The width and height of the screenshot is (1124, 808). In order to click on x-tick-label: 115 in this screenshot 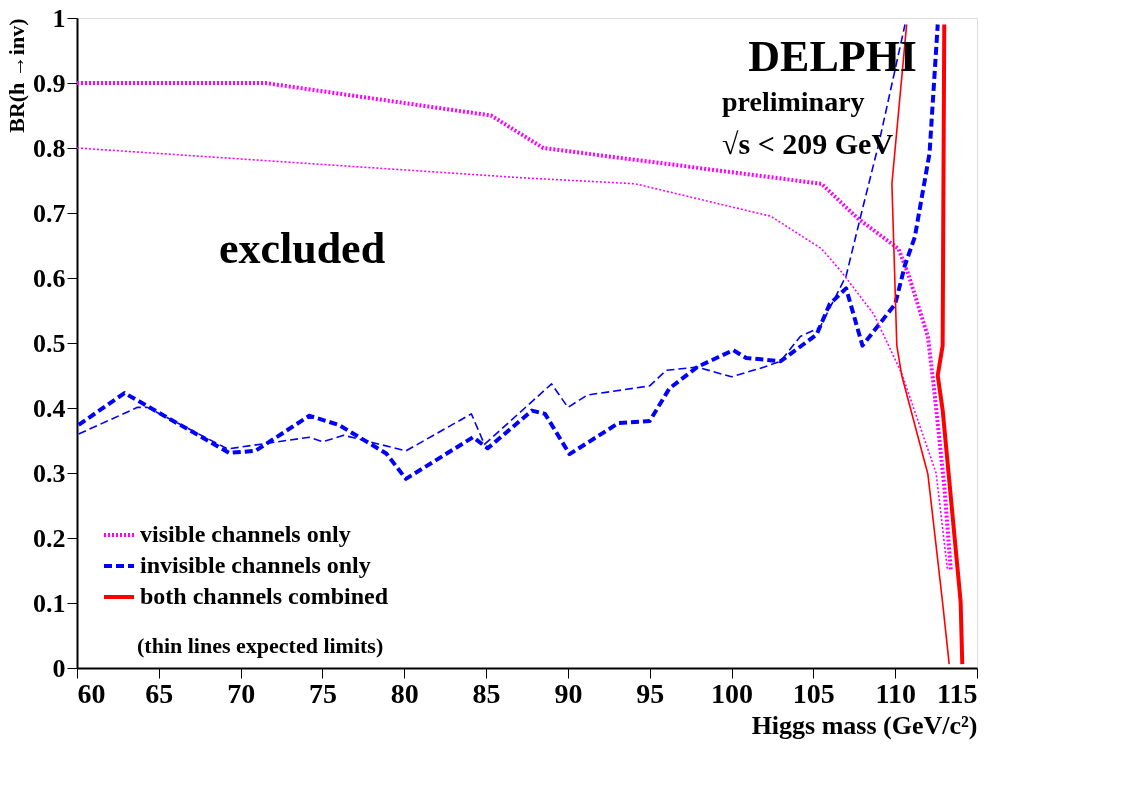, I will do `click(957, 693)`.